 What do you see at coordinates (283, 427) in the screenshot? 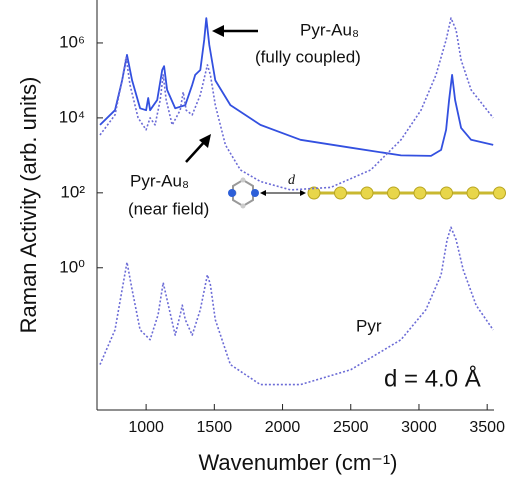
I see `x-tick-label: 2000` at bounding box center [283, 427].